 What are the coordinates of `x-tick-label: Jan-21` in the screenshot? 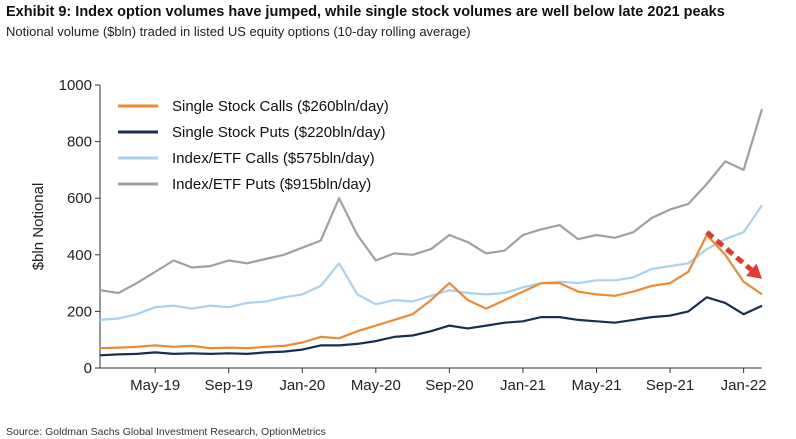 It's located at (523, 385).